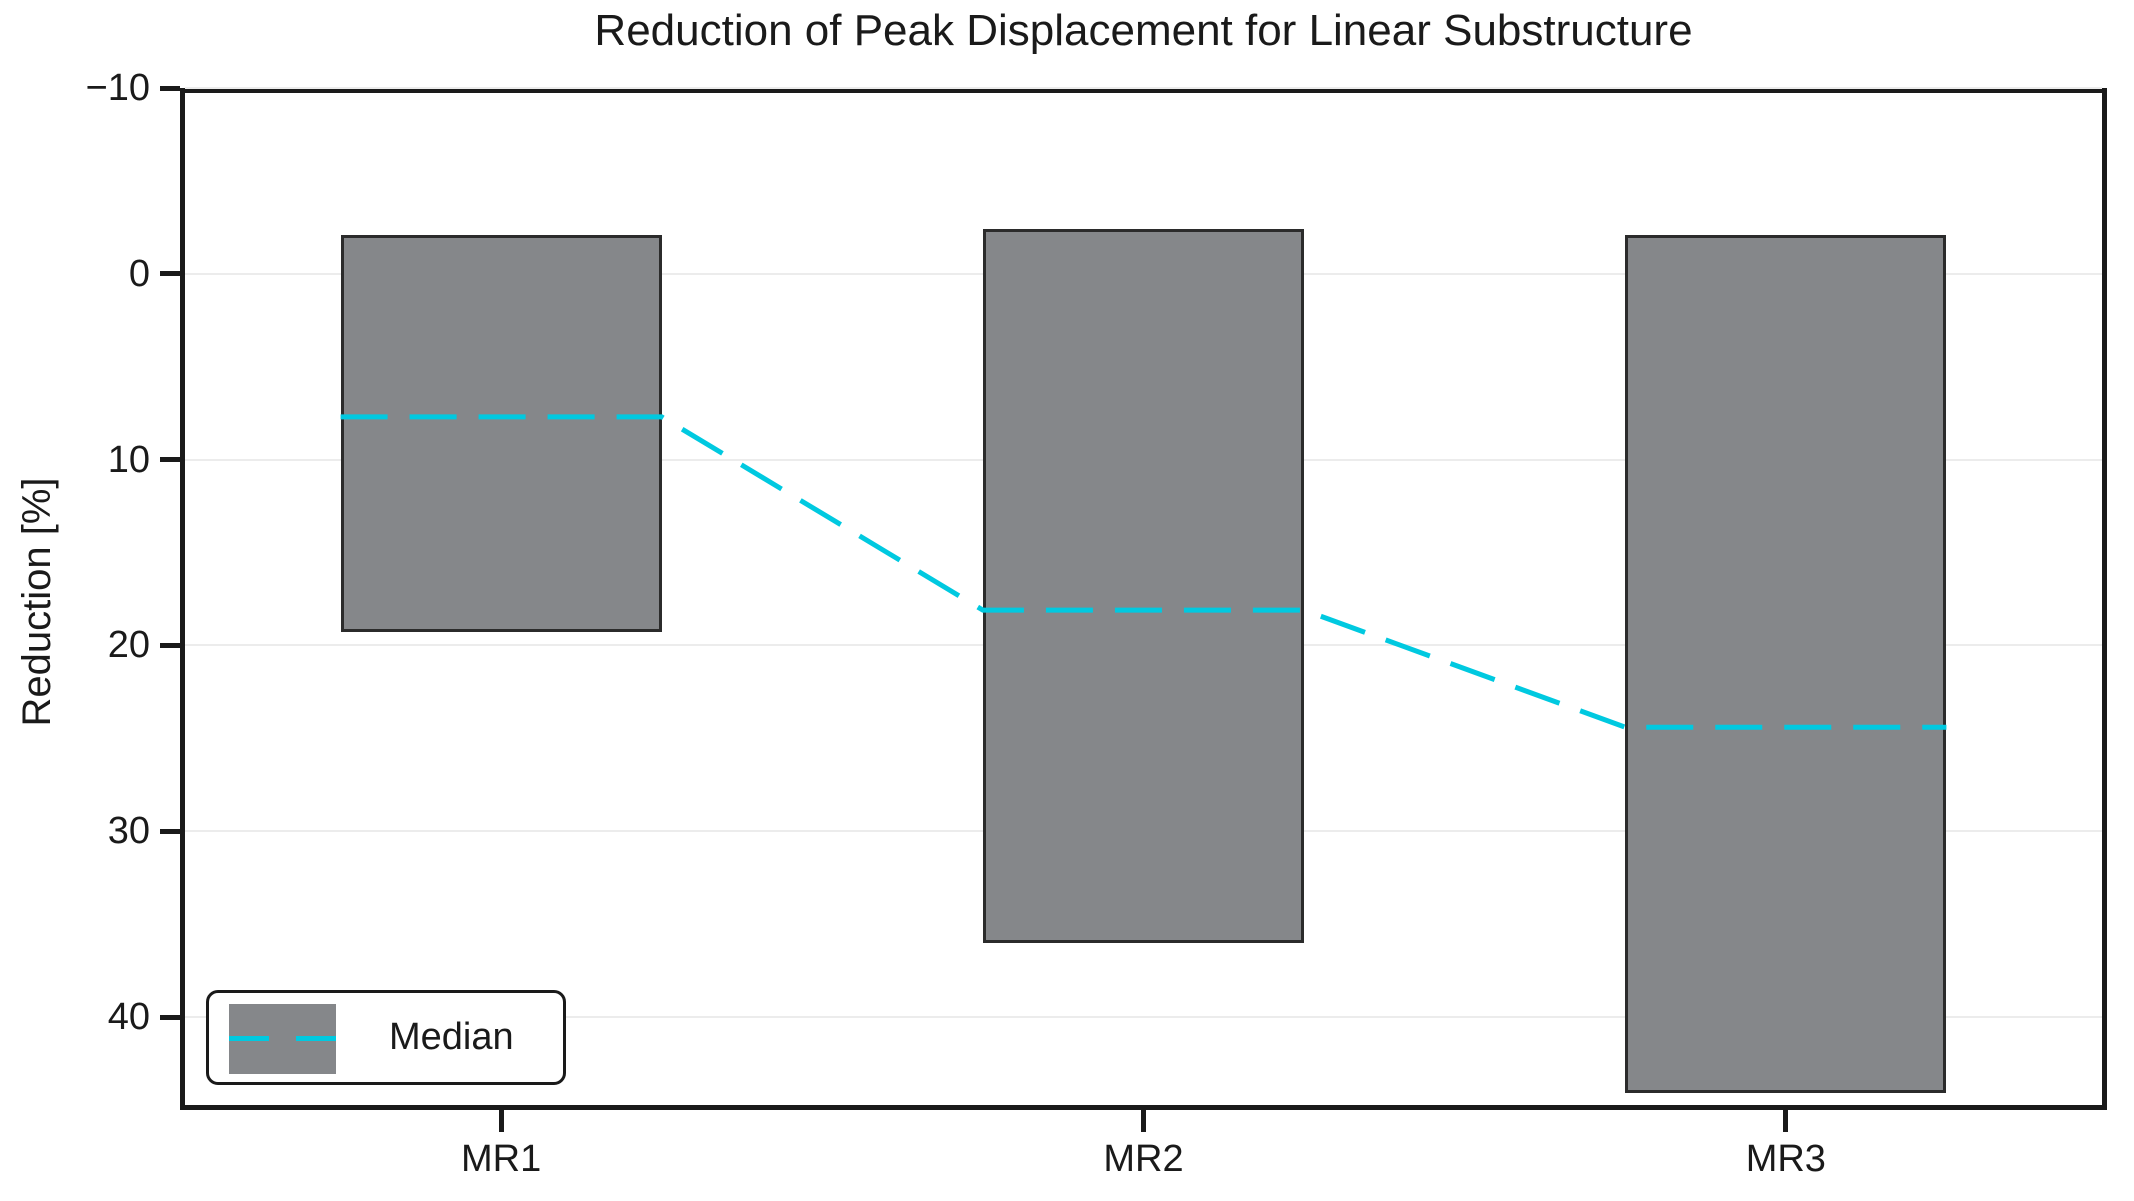 This screenshot has height=1201, width=2134. What do you see at coordinates (501, 433) in the screenshot?
I see `bar-mr1` at bounding box center [501, 433].